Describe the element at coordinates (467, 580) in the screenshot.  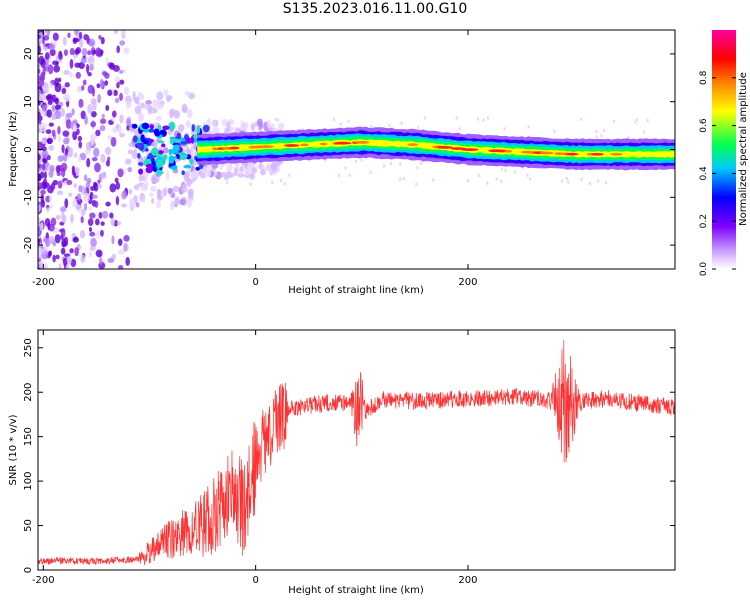
I see `snr-x-label: 200` at that location.